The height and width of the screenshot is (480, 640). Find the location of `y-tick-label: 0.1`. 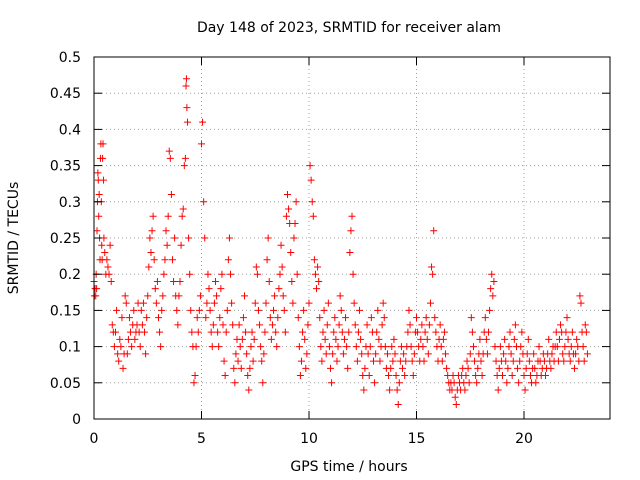

y-tick-label: 0.1 is located at coordinates (70, 348).